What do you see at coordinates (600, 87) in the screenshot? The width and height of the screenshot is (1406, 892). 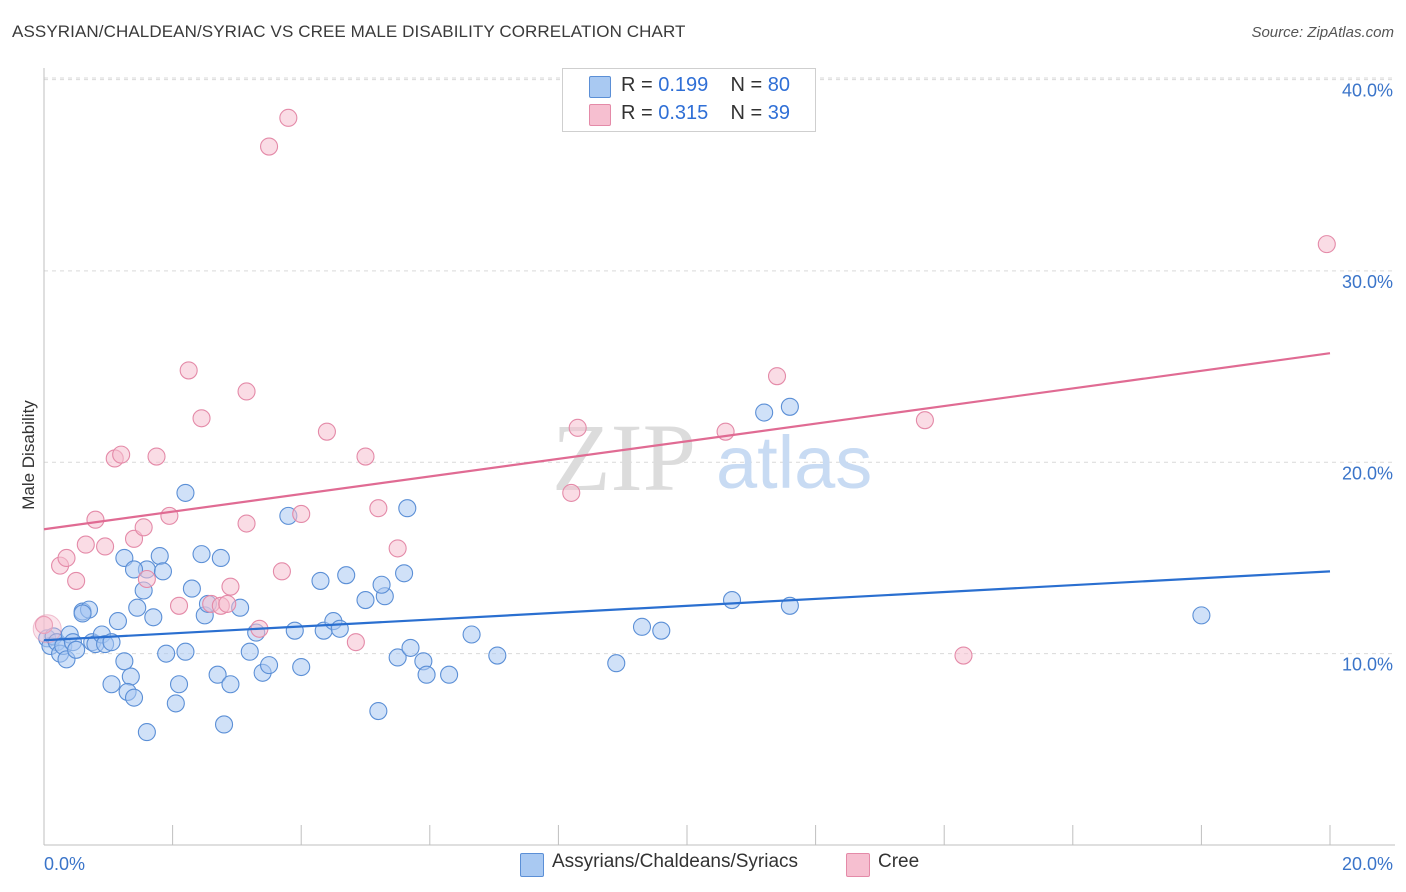 I see `legend-swatch-blue` at bounding box center [600, 87].